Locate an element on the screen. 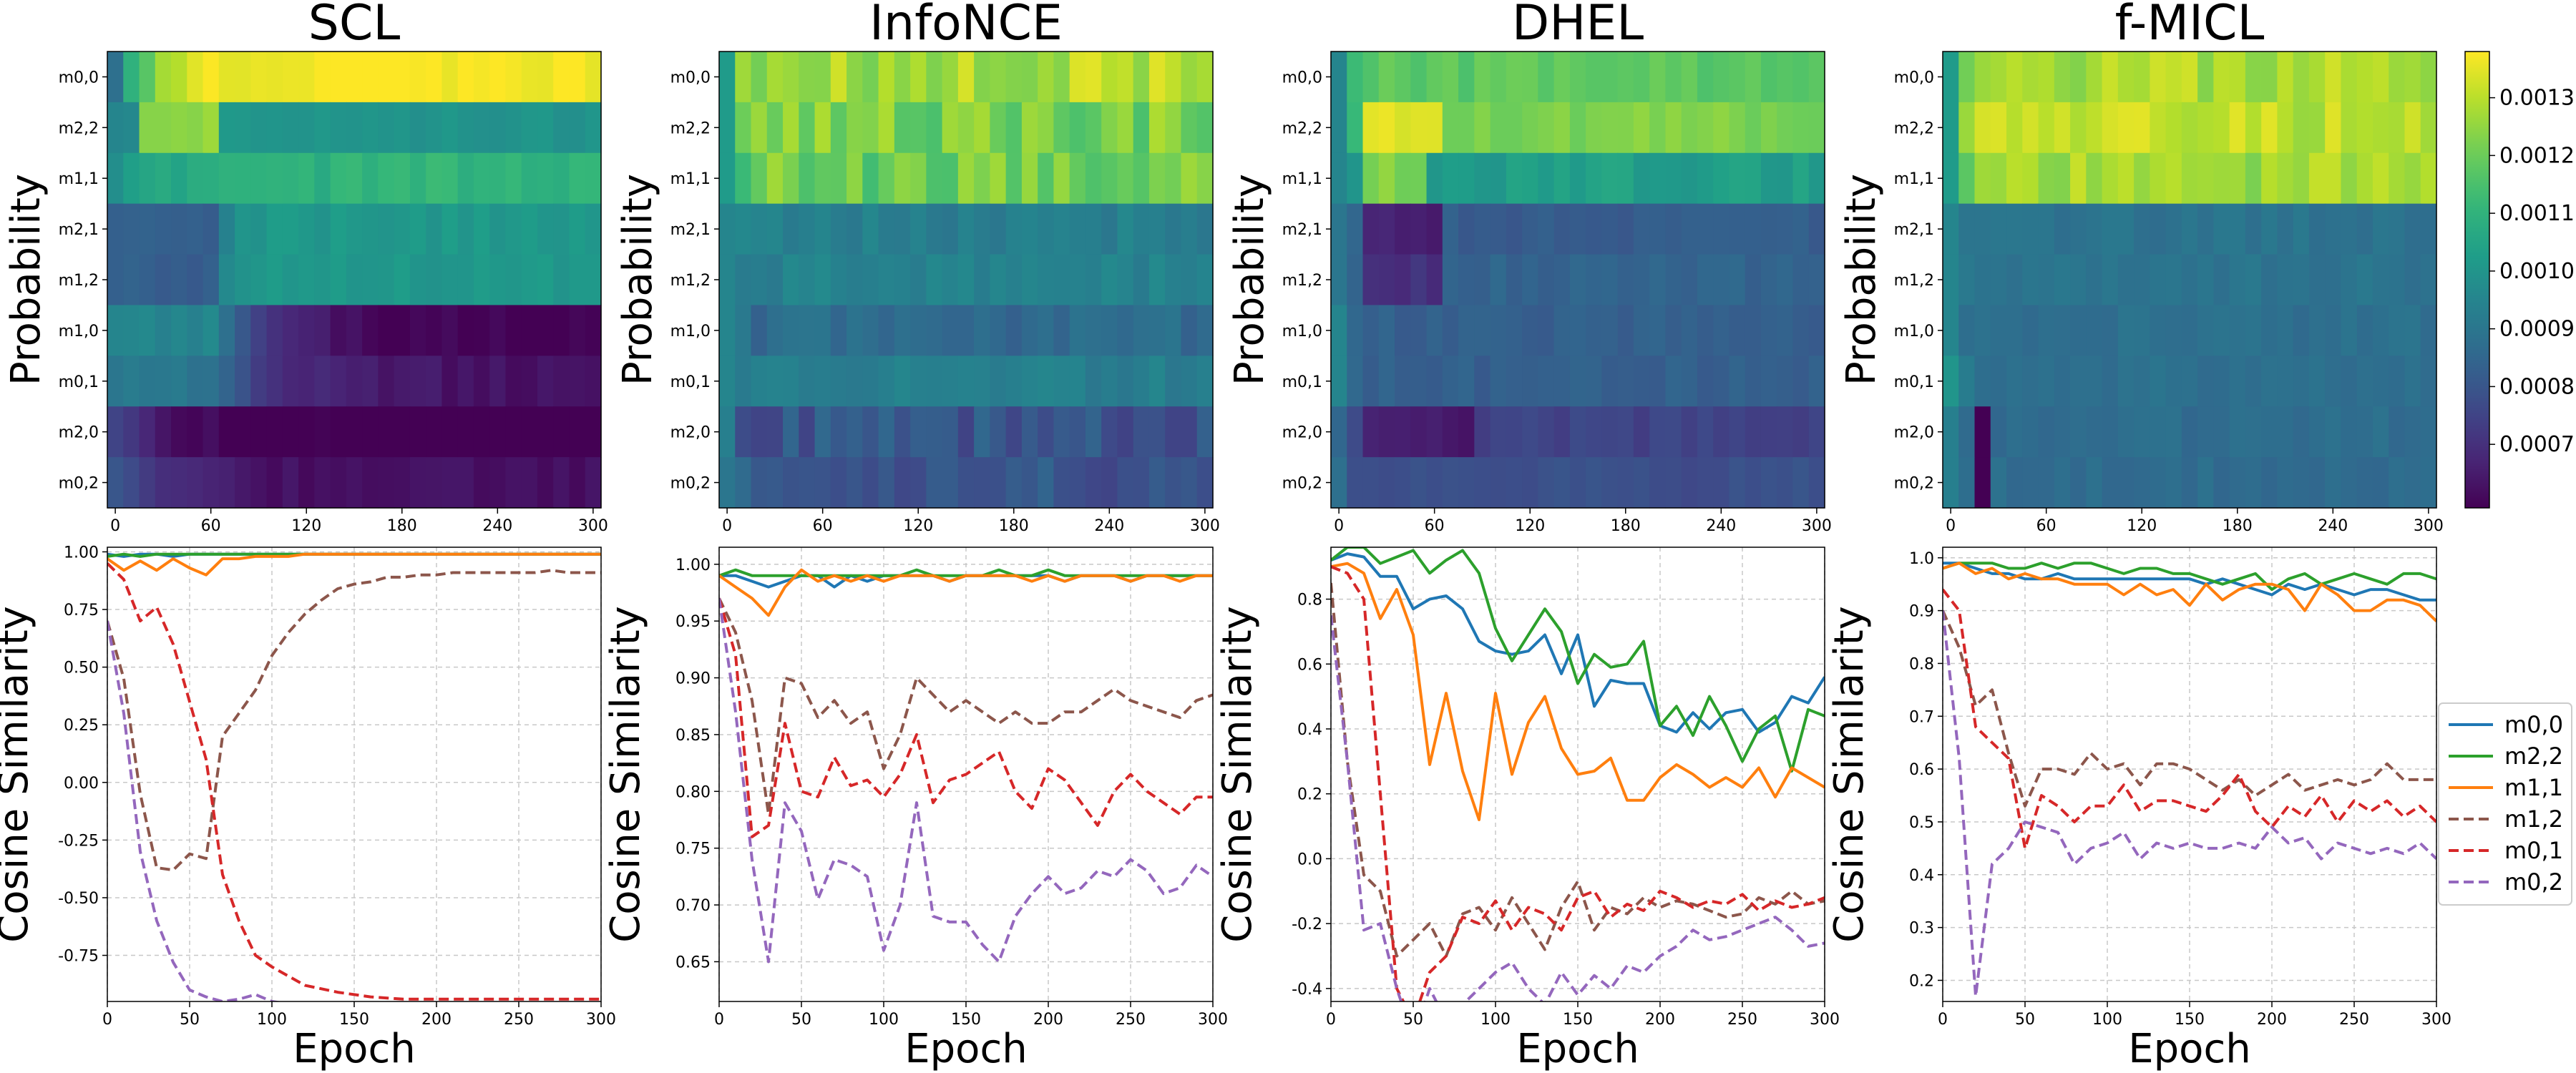 The image size is (2576, 1073). heatmap-row-label: m1,2 is located at coordinates (690, 281).